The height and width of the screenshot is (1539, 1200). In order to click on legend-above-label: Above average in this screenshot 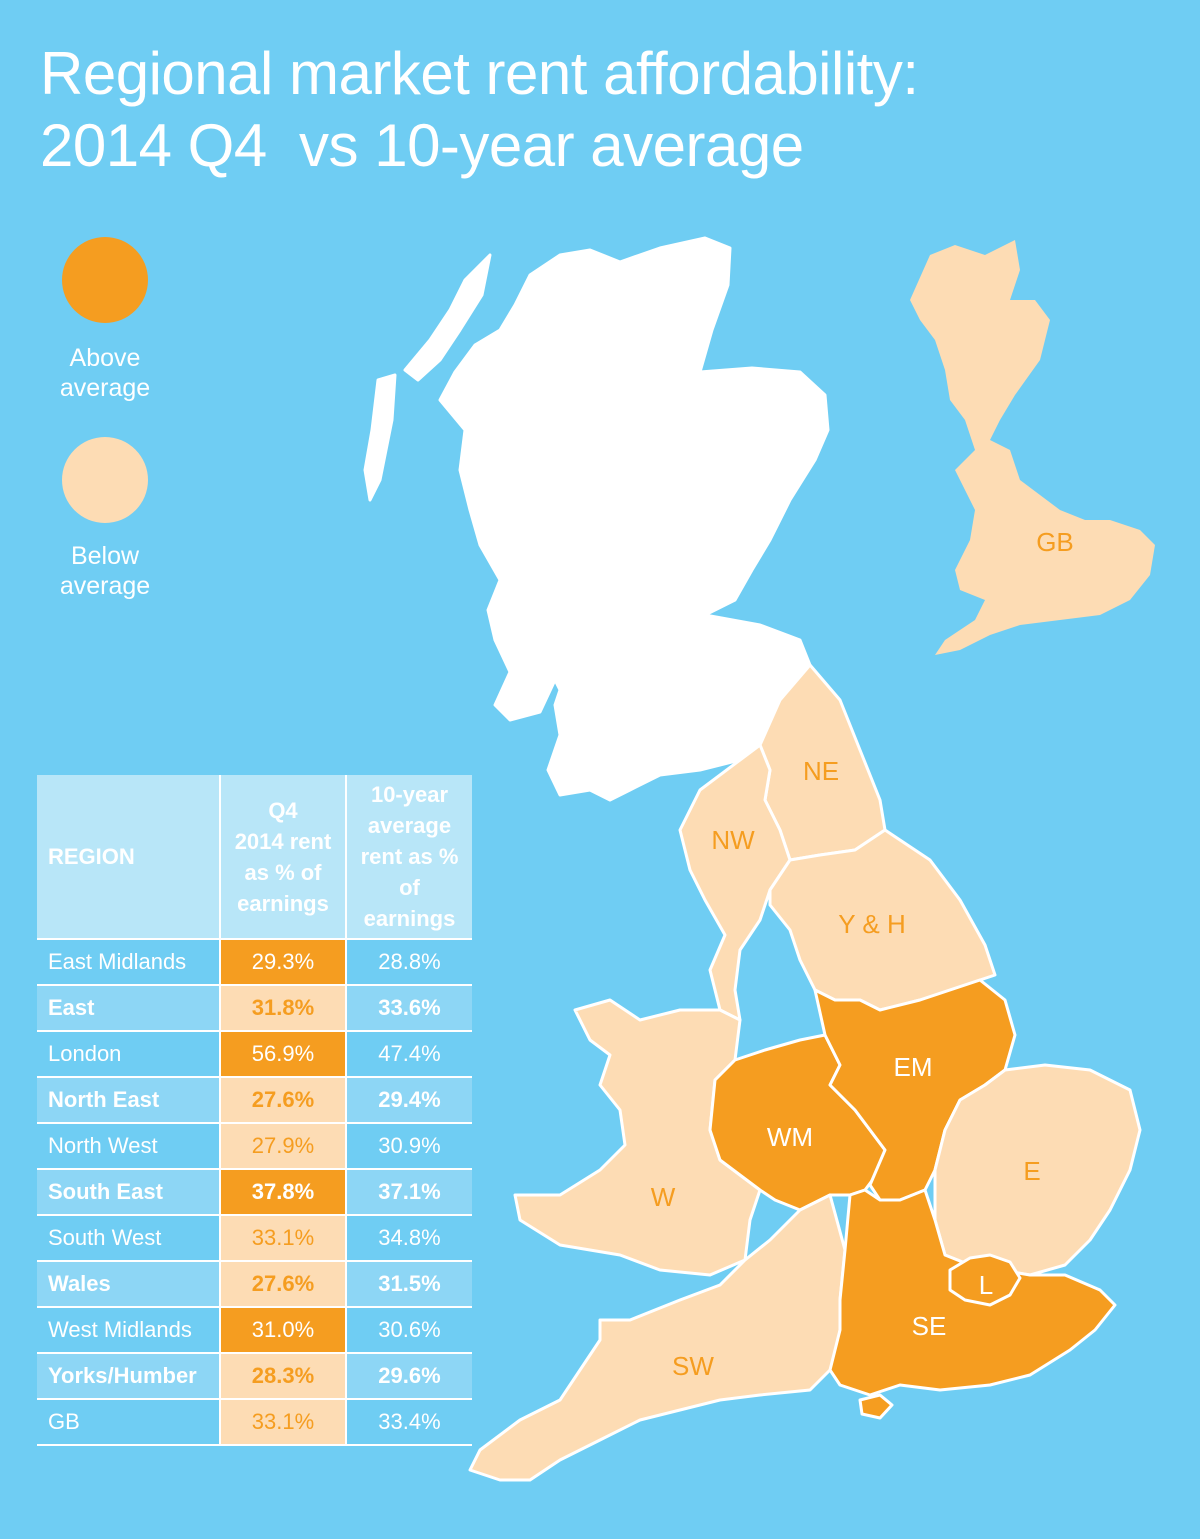, I will do `click(105, 373)`.